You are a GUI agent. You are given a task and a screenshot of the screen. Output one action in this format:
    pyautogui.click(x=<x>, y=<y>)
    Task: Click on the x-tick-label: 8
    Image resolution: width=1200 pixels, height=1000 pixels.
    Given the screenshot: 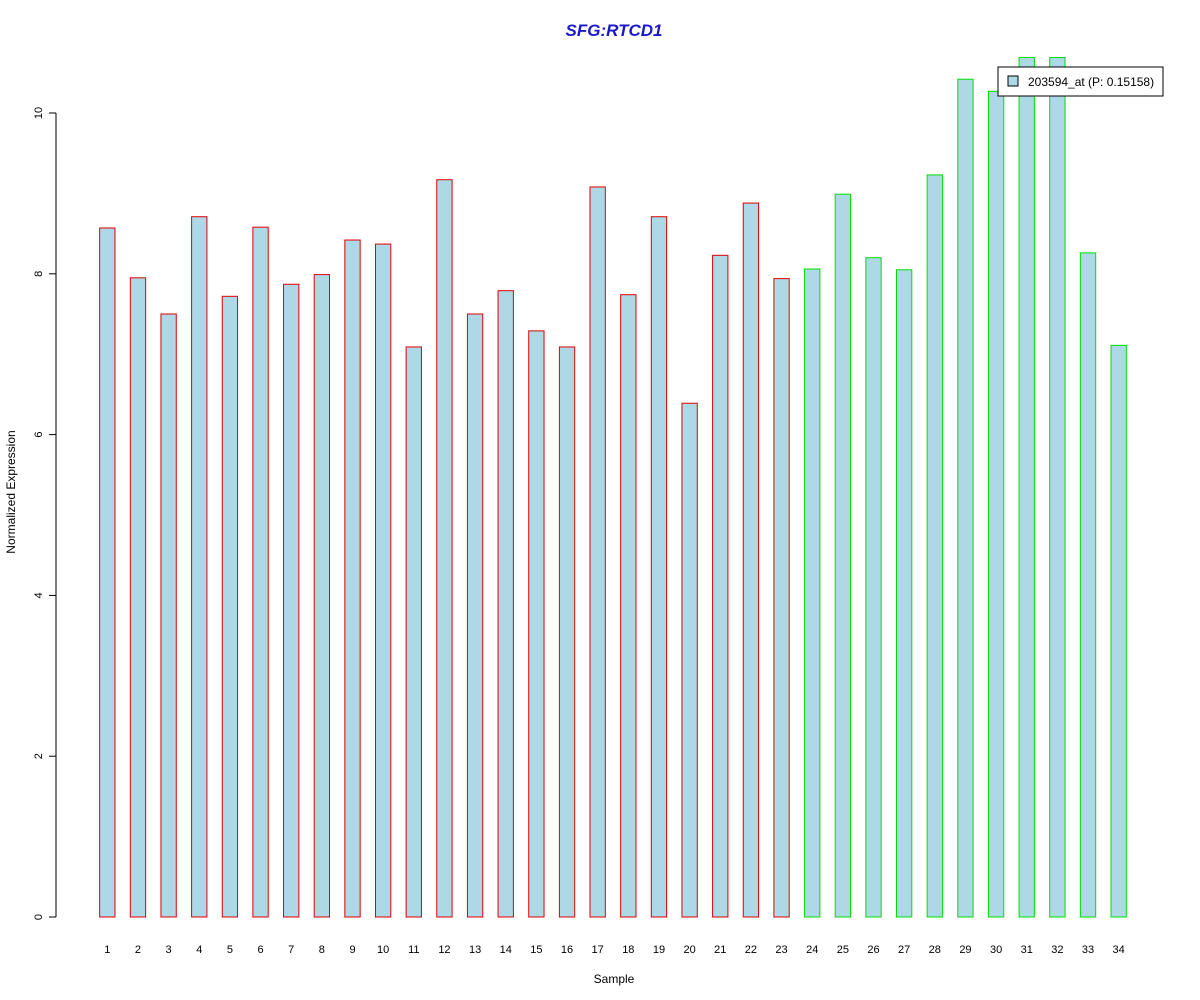 What is the action you would take?
    pyautogui.click(x=322, y=950)
    